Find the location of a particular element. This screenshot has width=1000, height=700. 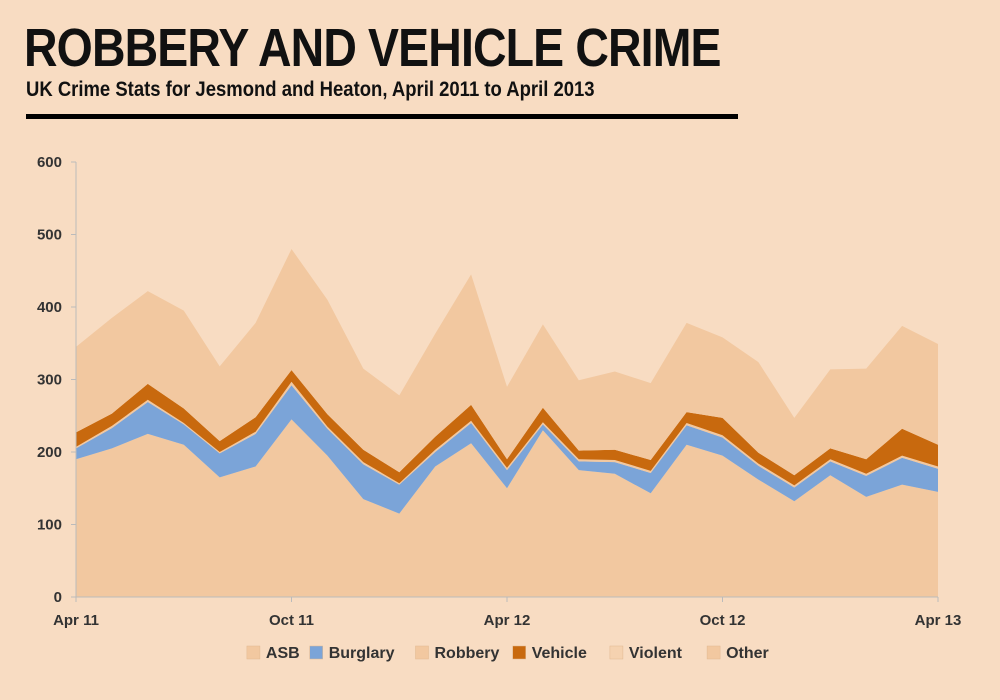

y-tick-label: 300 is located at coordinates (49, 380).